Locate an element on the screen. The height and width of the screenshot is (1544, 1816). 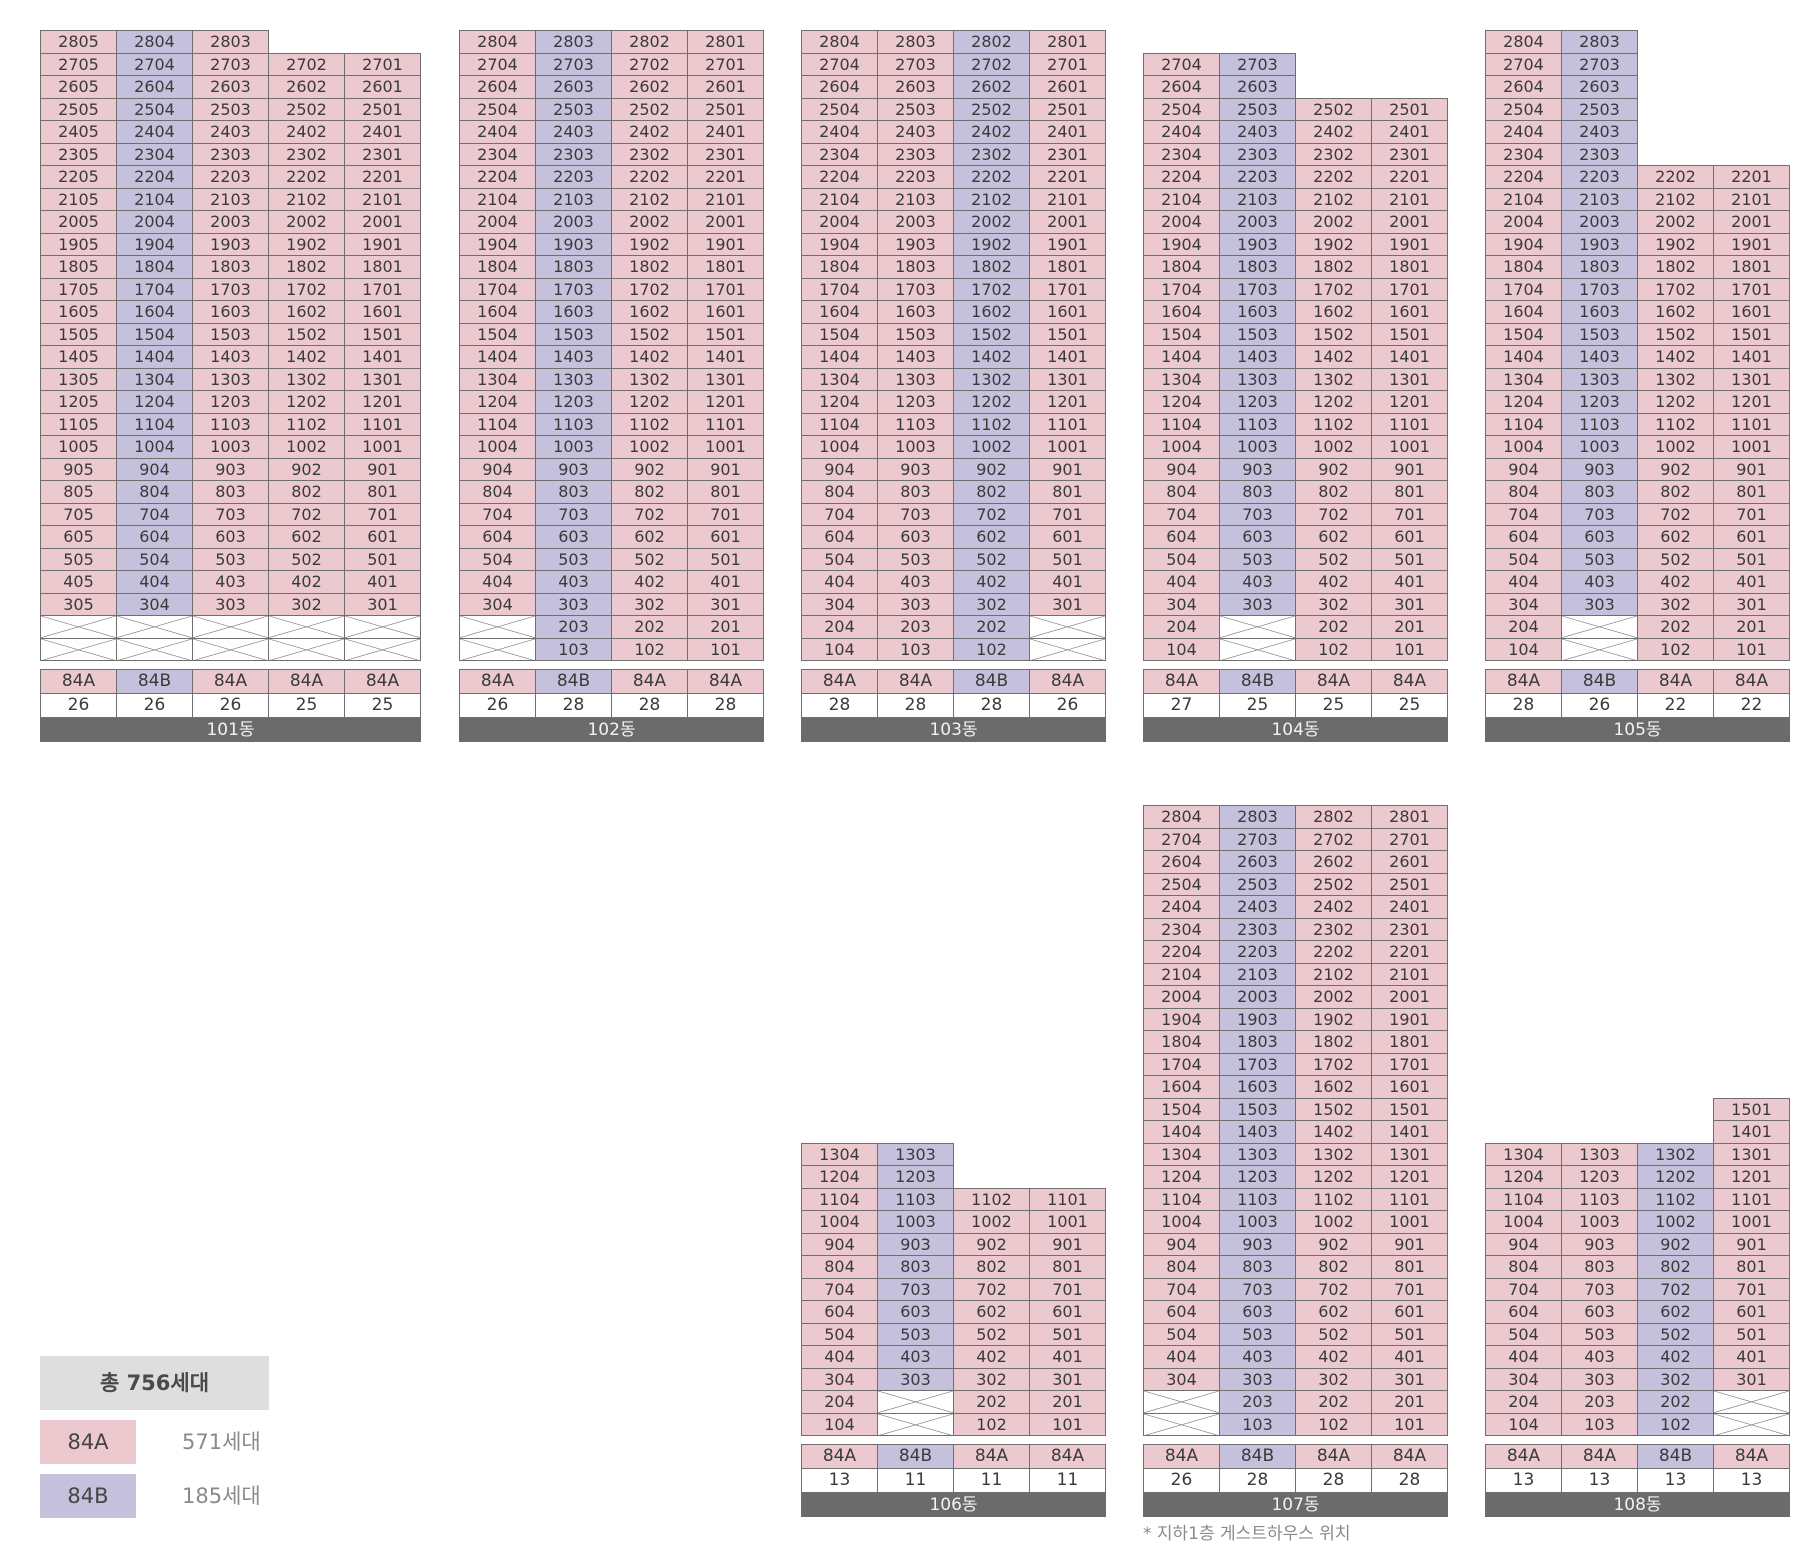
unit-cell: 301 is located at coordinates (1751, 1379).